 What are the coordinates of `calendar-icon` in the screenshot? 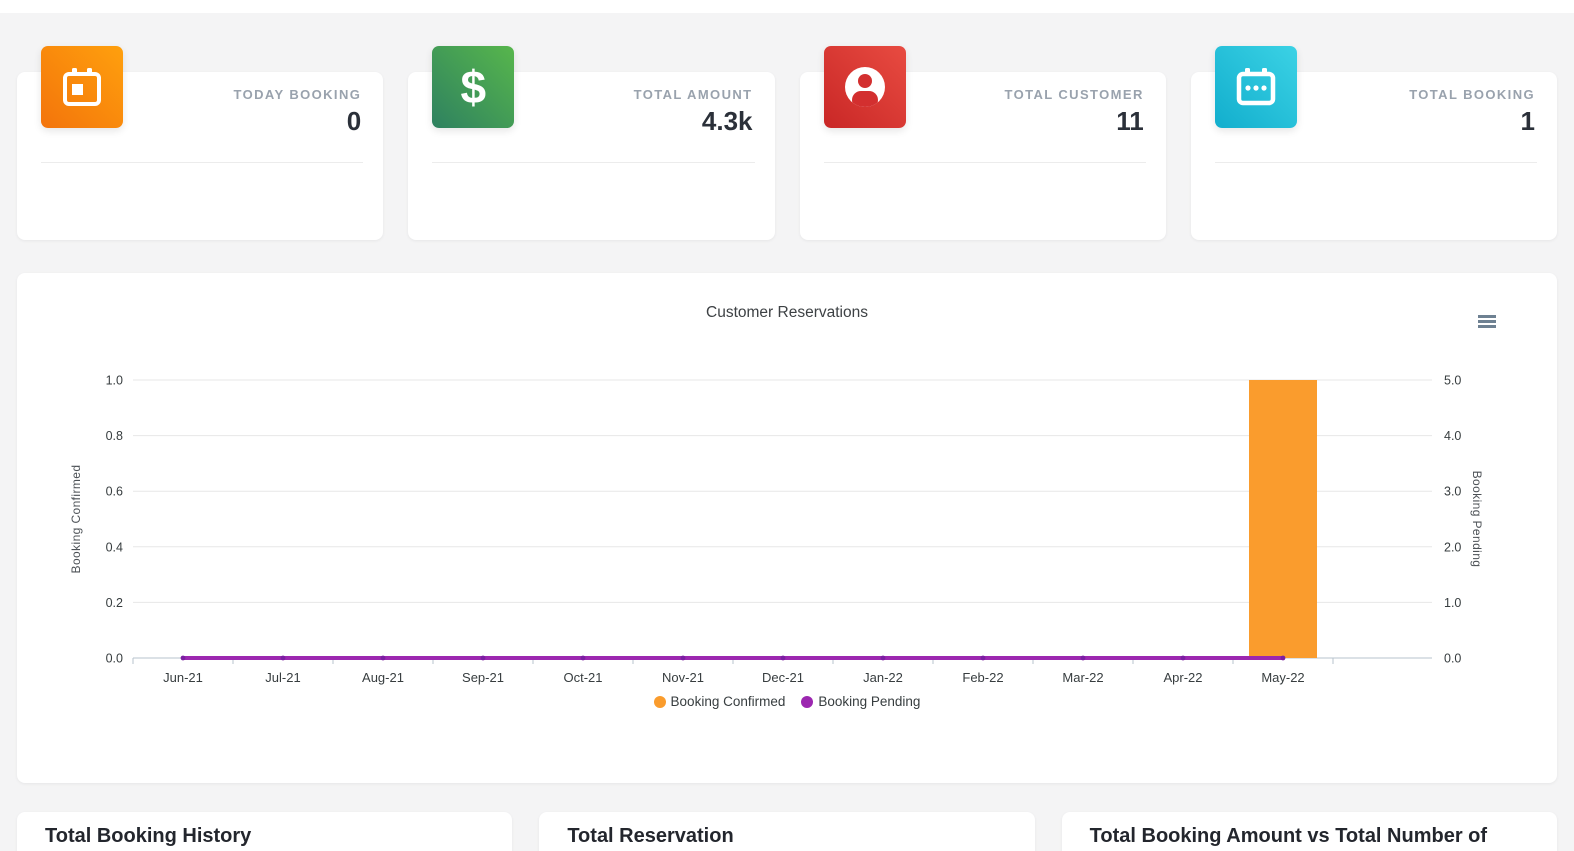 It's located at (82, 87).